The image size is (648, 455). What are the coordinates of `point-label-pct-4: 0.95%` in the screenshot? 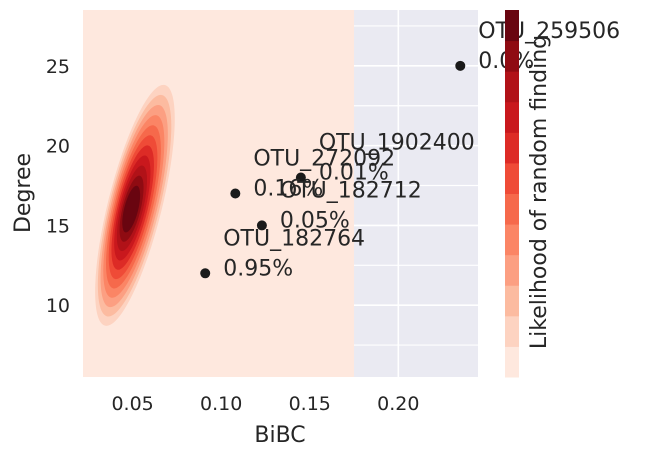 It's located at (258, 268).